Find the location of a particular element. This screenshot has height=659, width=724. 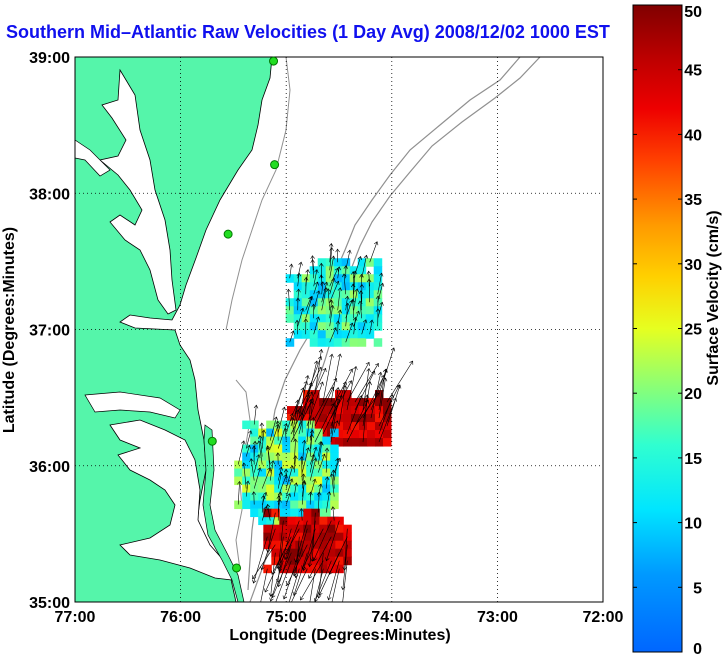

colorbar-tick-label: 25 is located at coordinates (693, 330).